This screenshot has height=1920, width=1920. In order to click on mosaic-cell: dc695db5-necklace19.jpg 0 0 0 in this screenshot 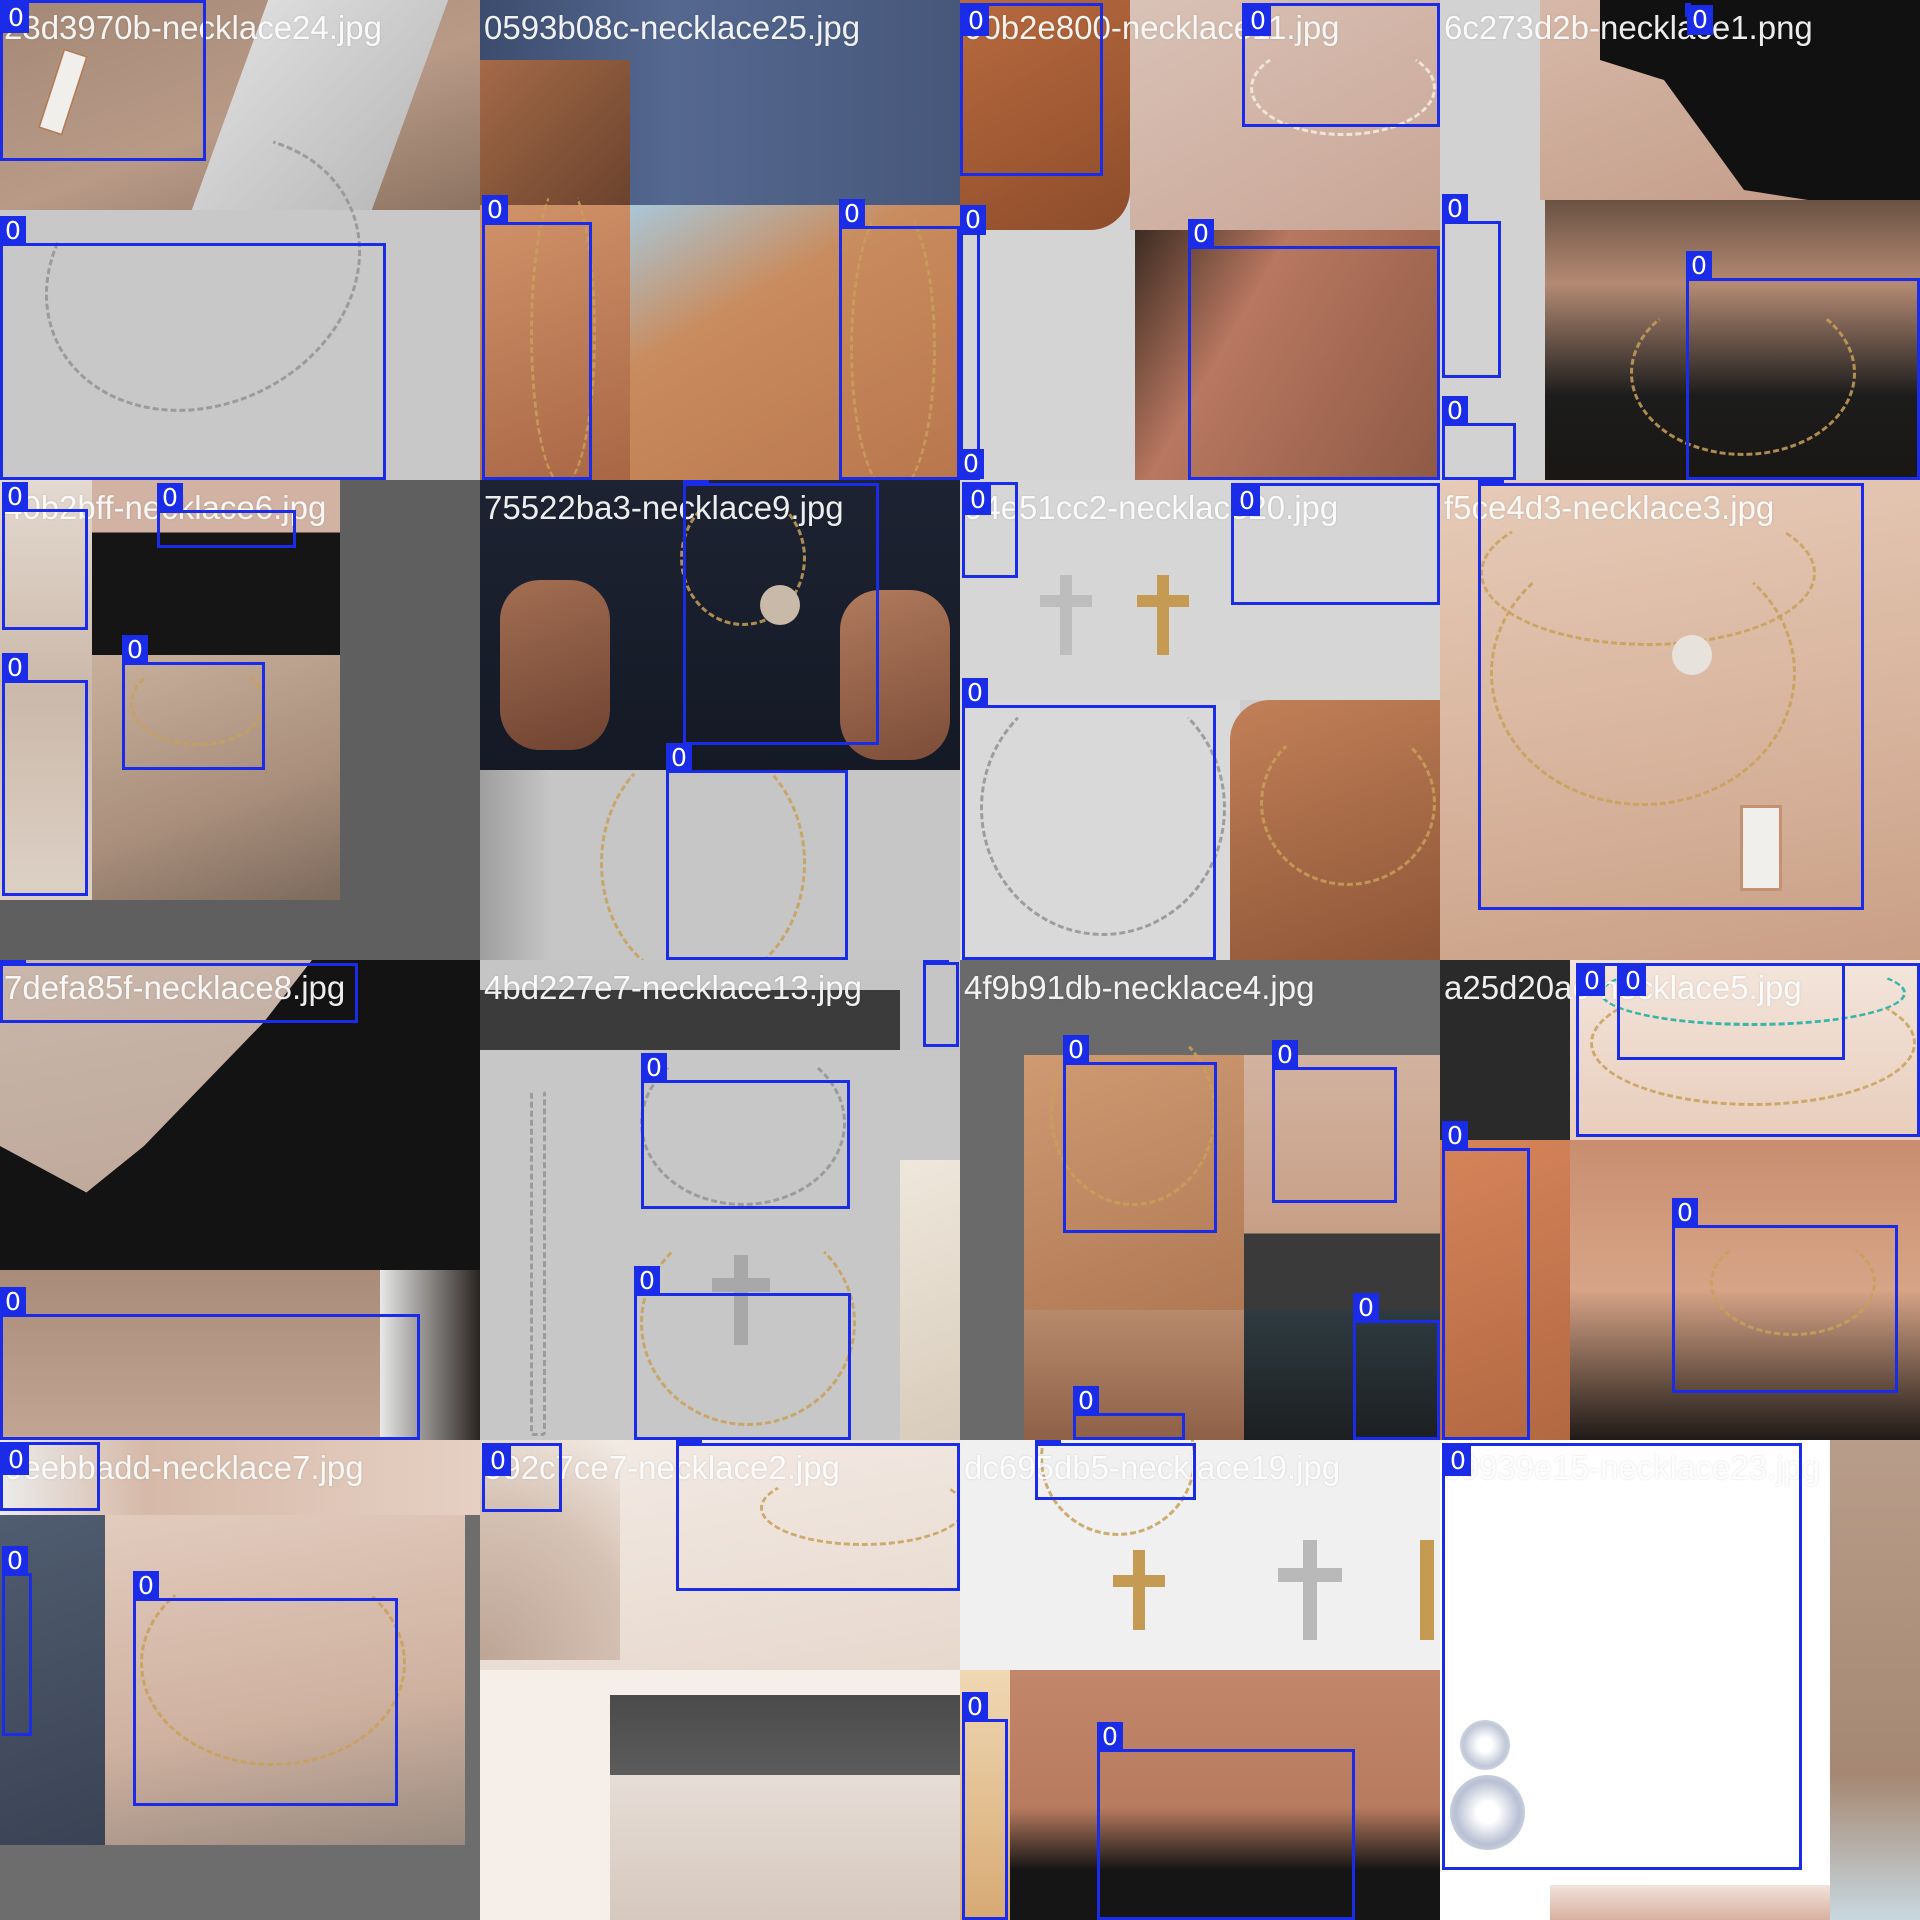, I will do `click(1200, 1680)`.